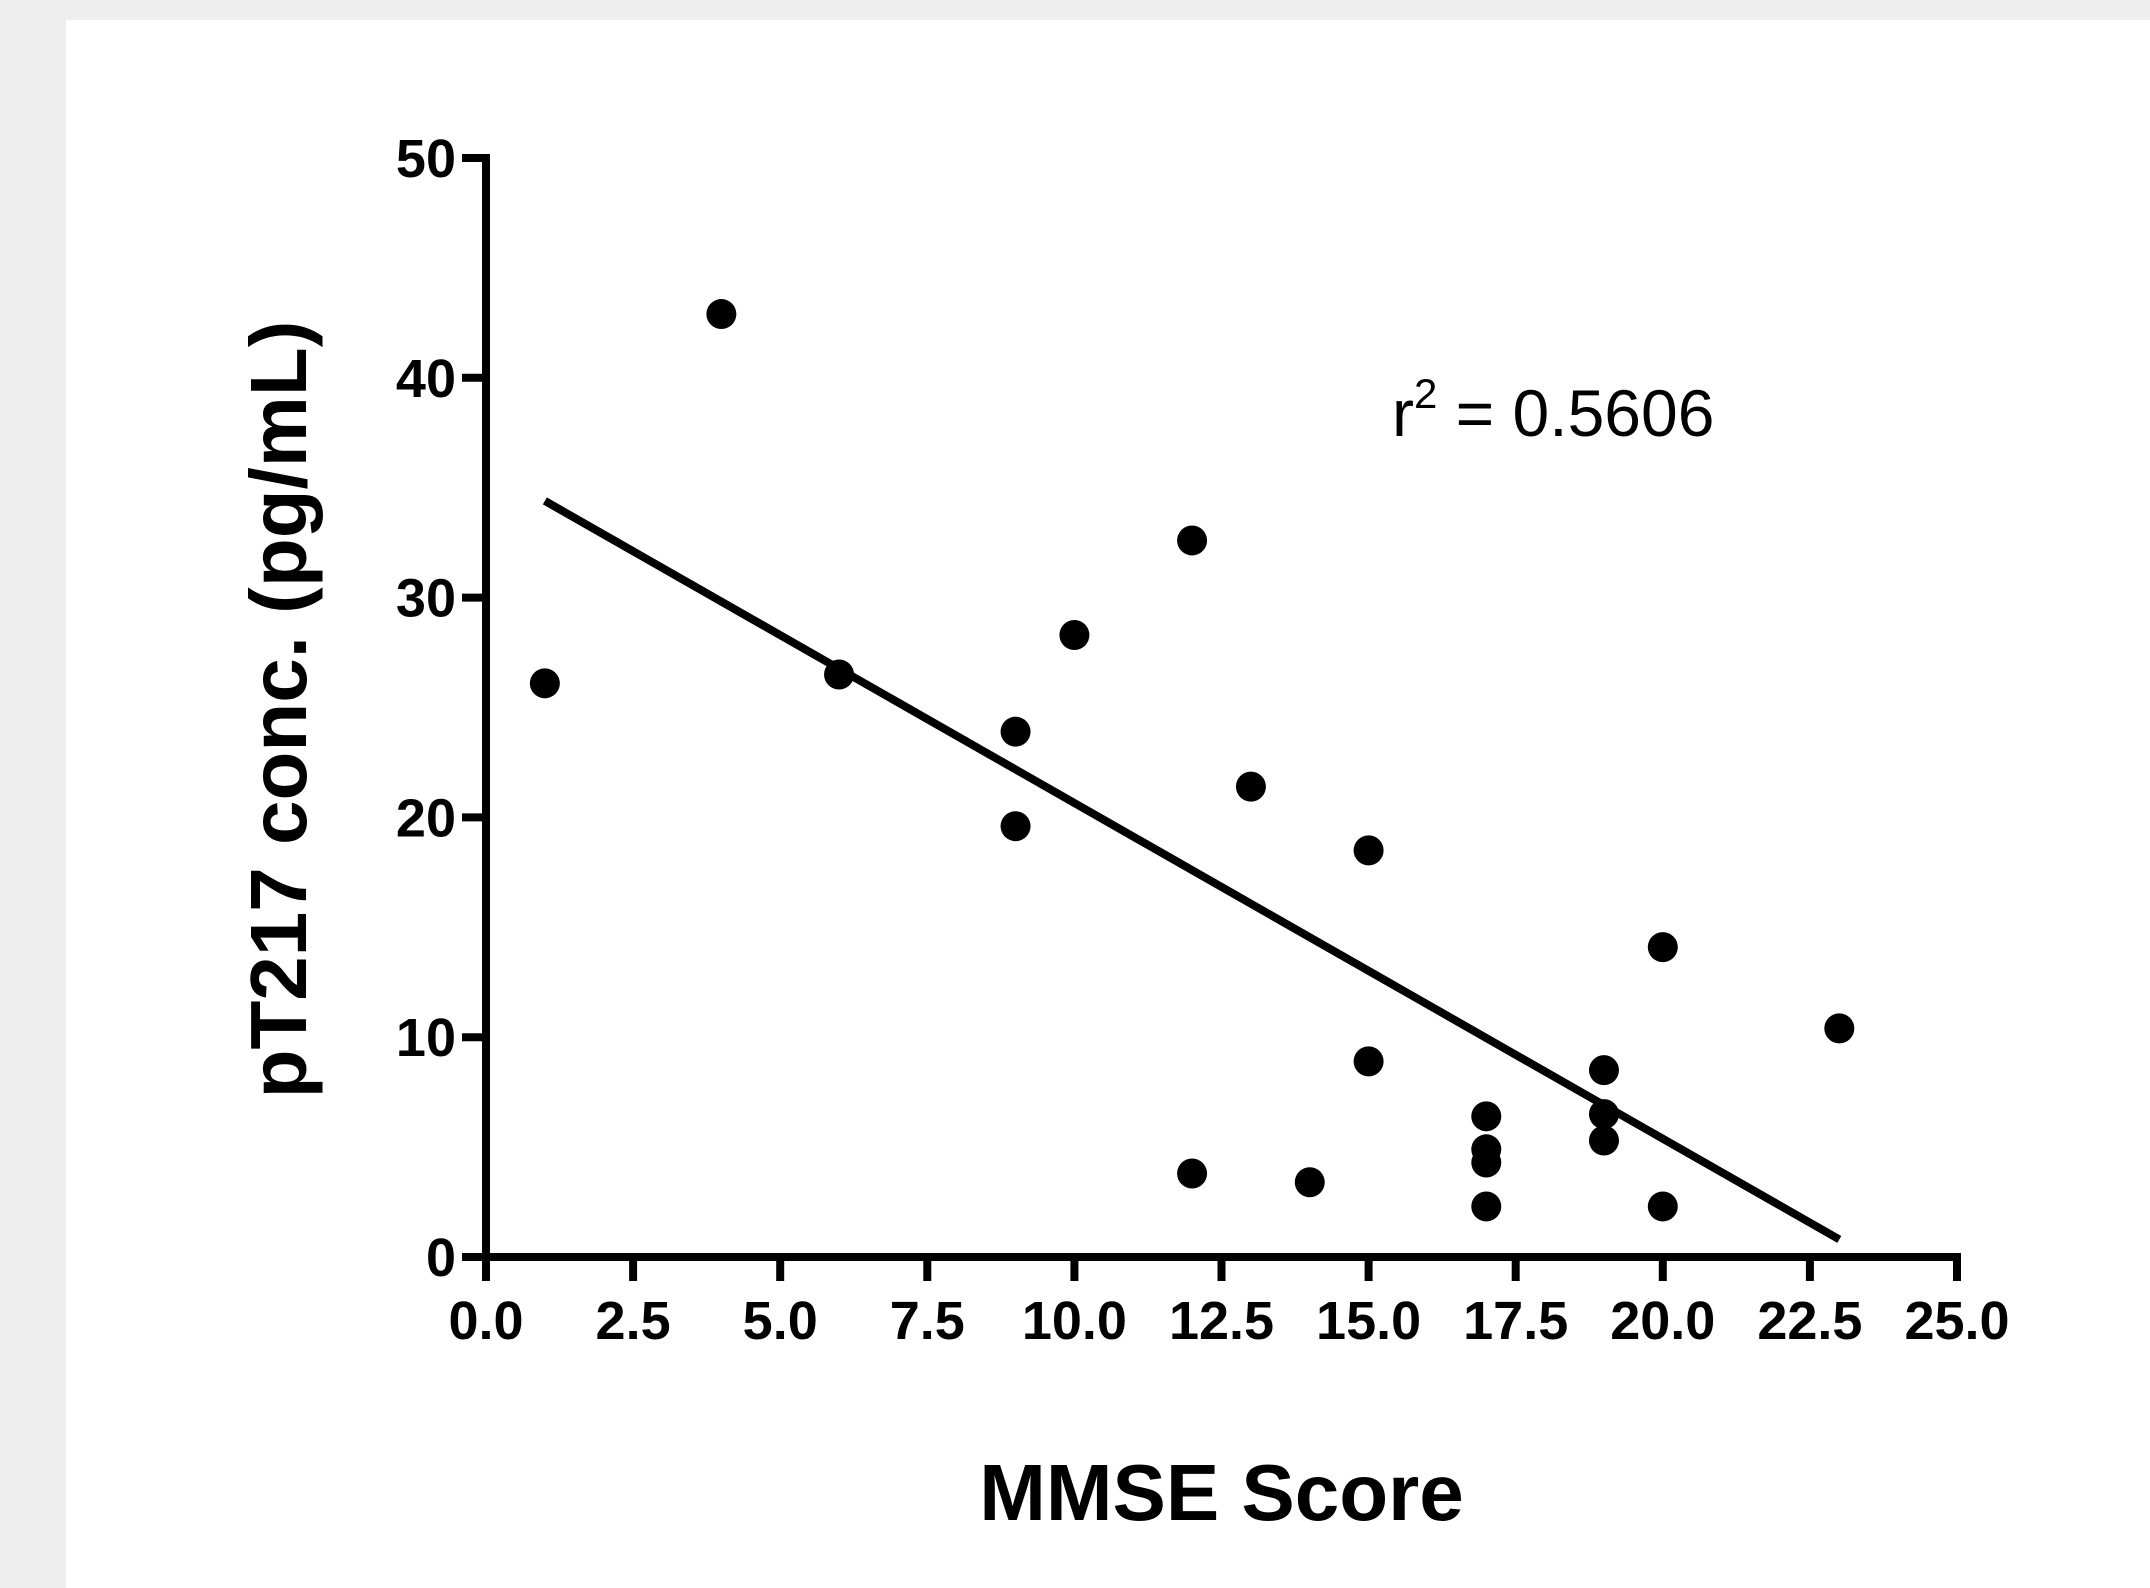 The width and height of the screenshot is (2150, 1588). Describe the element at coordinates (633, 1321) in the screenshot. I see `x-tick-label: 2.5` at that location.